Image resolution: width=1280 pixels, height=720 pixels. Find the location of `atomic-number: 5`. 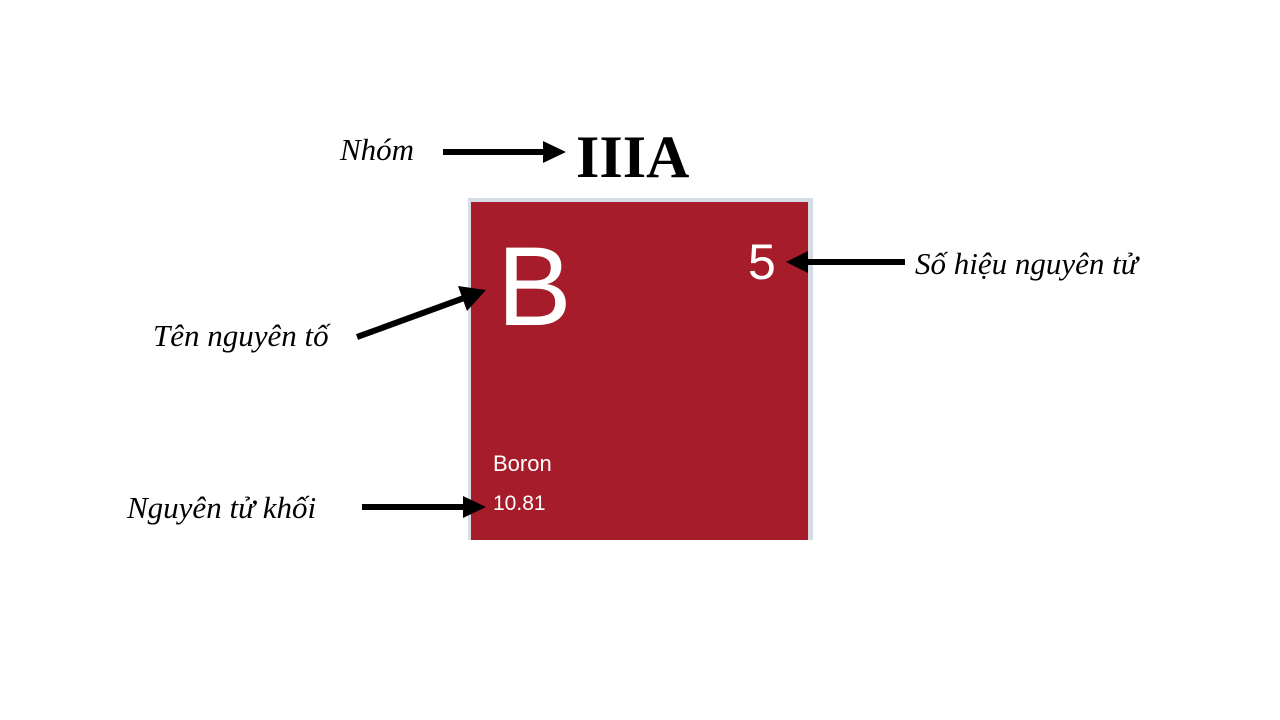

atomic-number: 5 is located at coordinates (762, 262).